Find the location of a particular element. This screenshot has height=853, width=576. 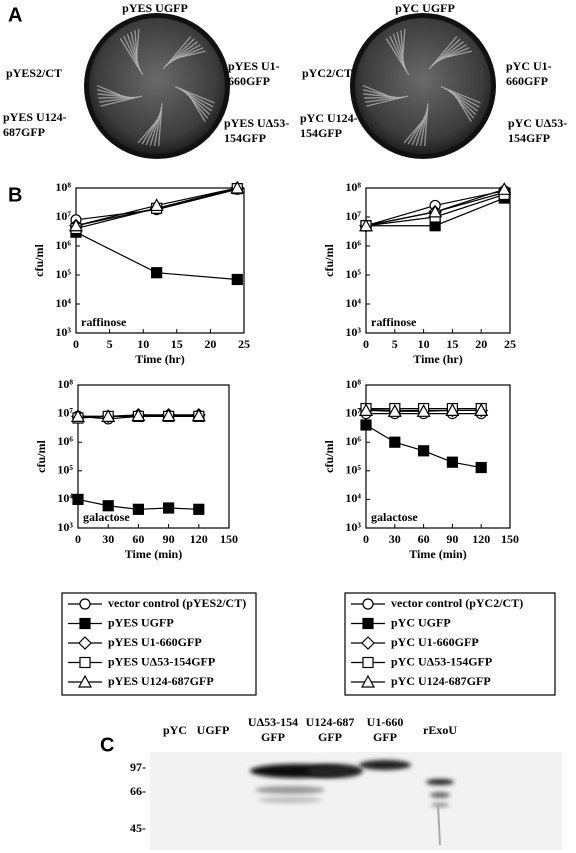

plate-title: pYES UGFP is located at coordinates (155, 8).